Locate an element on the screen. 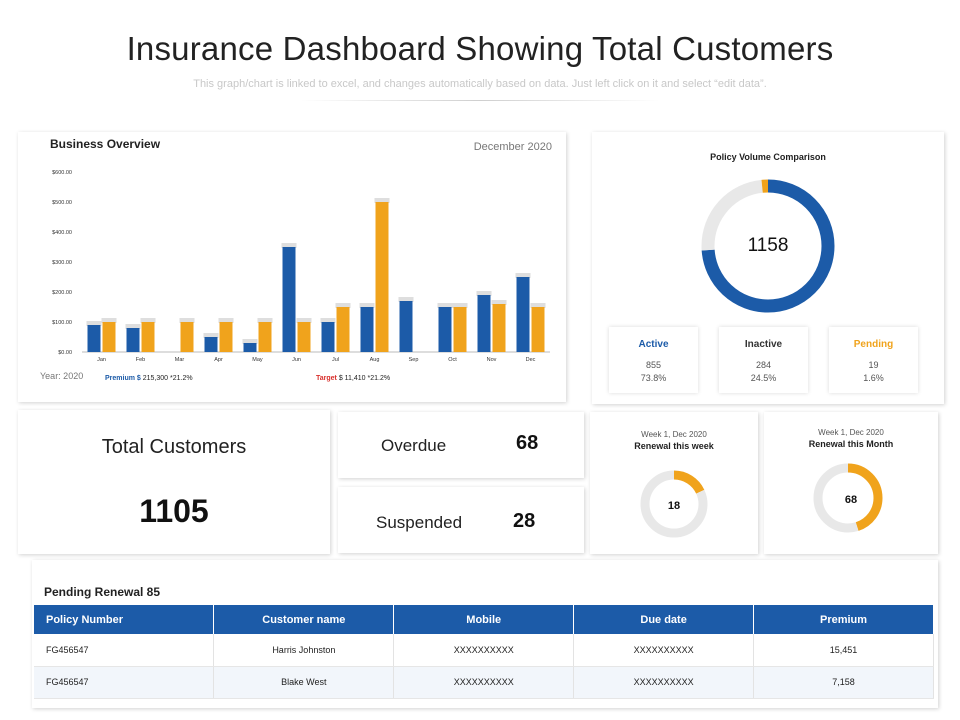 This screenshot has height=720, width=960. suspended-card: Suspended 28 is located at coordinates (461, 520).